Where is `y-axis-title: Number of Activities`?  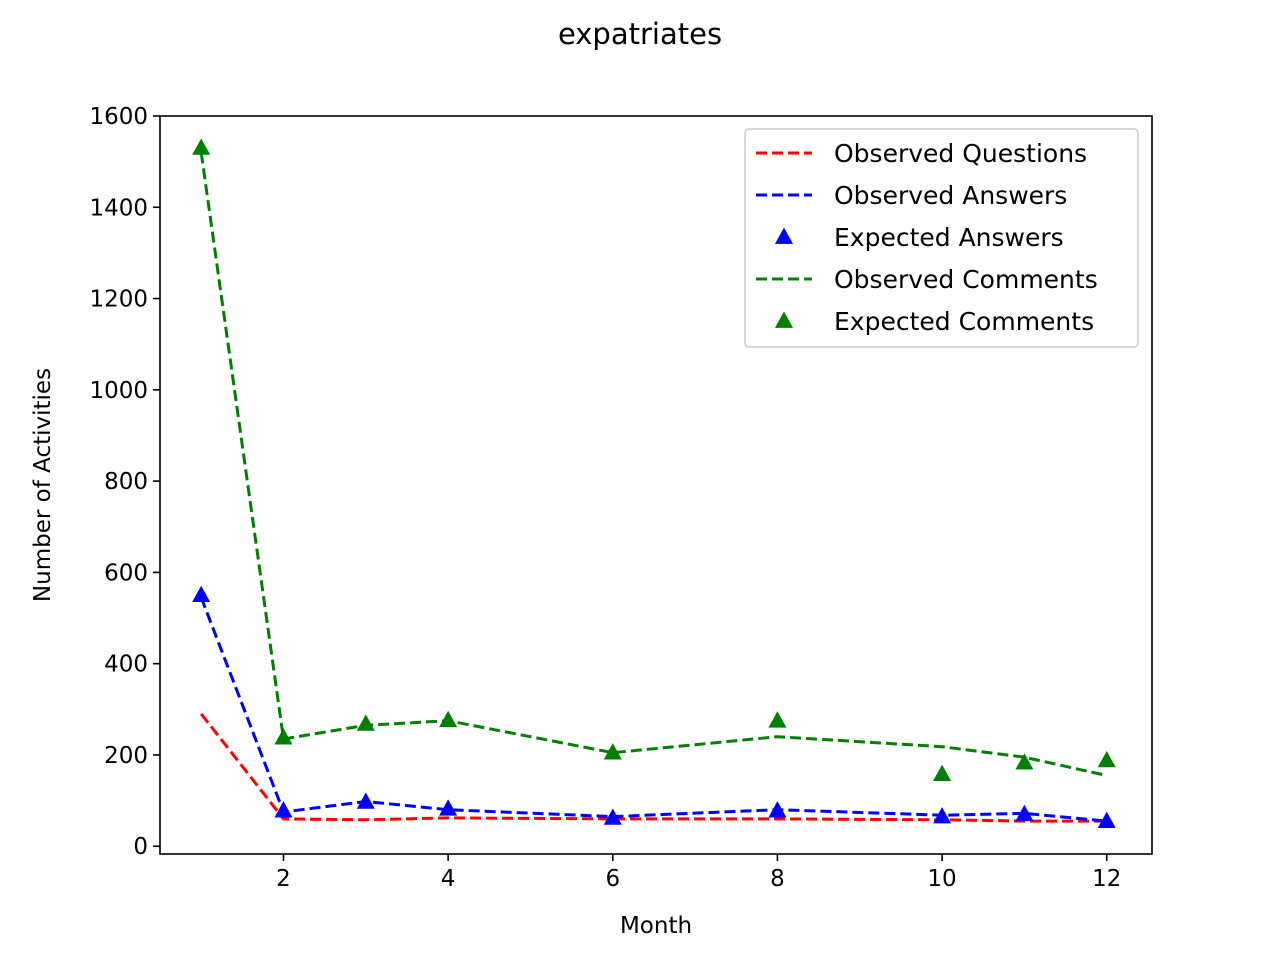
y-axis-title: Number of Activities is located at coordinates (43, 485).